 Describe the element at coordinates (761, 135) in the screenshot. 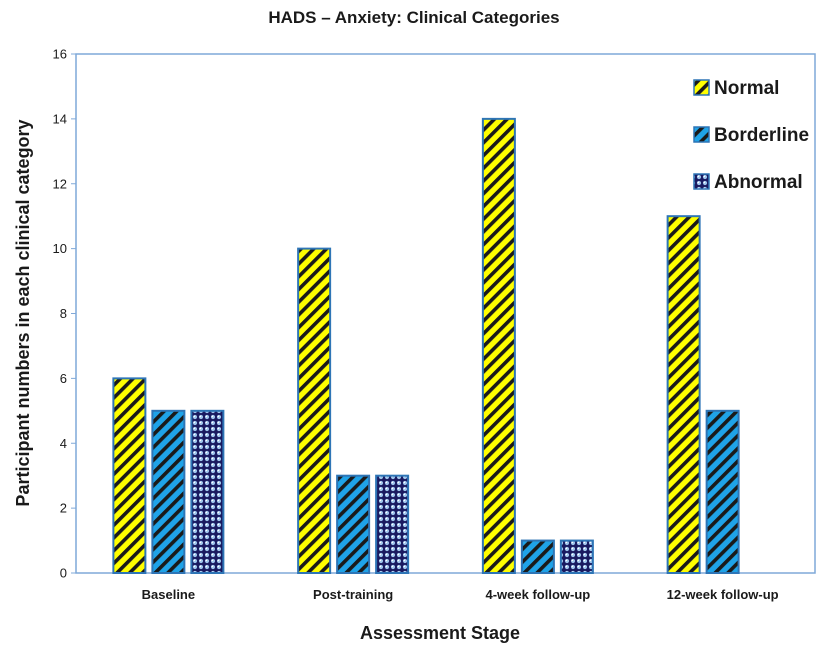

I see `legend-label-borderline: Borderline` at that location.